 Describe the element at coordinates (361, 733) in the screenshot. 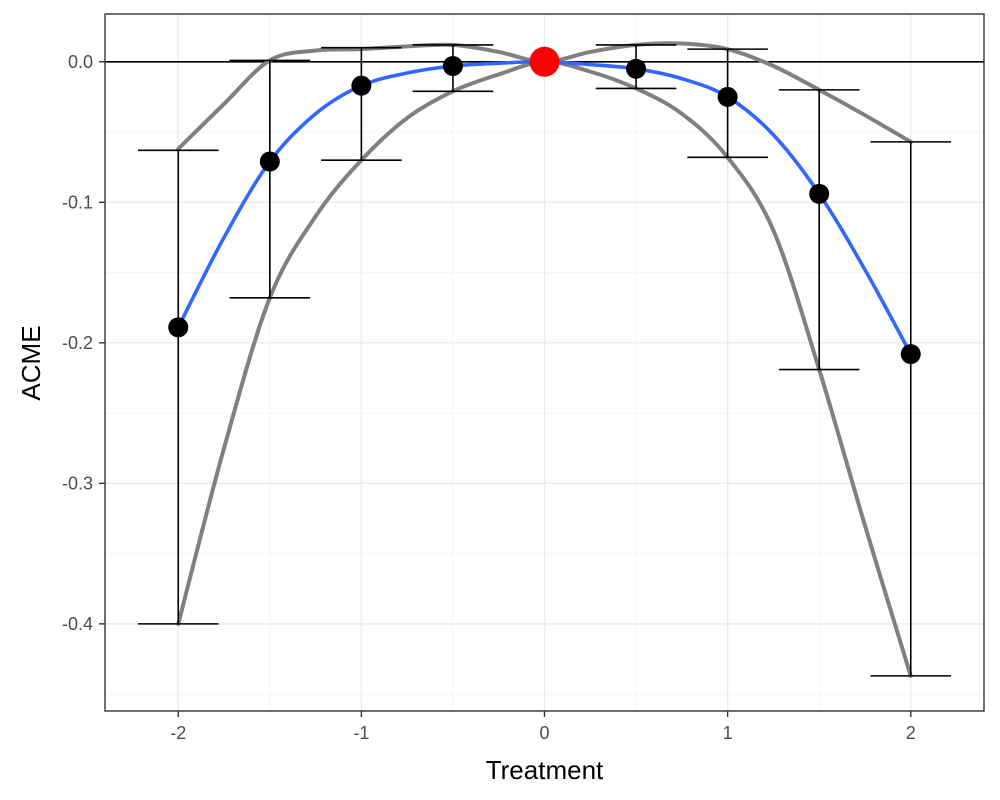

I see `x-tick-label: -1` at that location.